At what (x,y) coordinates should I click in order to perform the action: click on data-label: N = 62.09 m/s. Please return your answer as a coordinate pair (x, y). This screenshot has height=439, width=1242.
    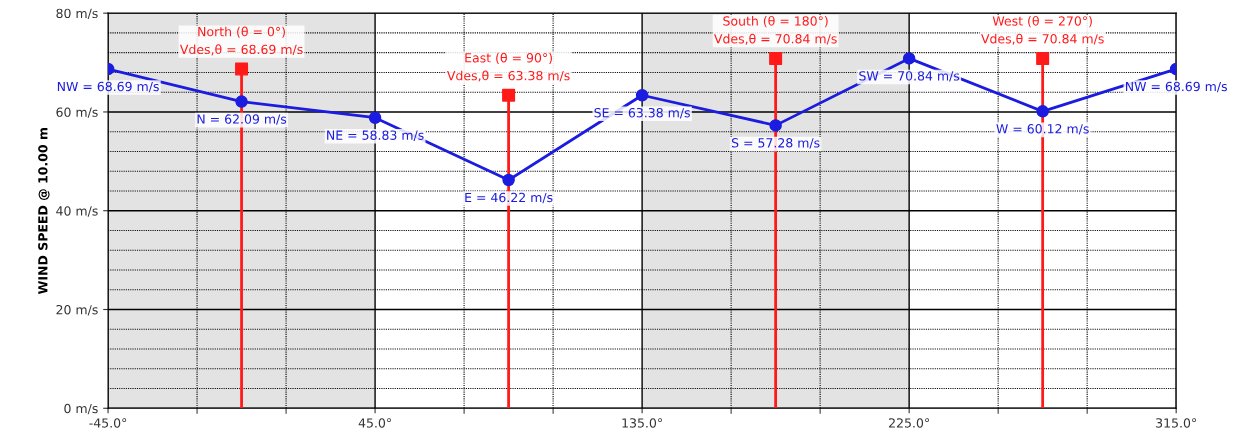
    Looking at the image, I should click on (242, 119).